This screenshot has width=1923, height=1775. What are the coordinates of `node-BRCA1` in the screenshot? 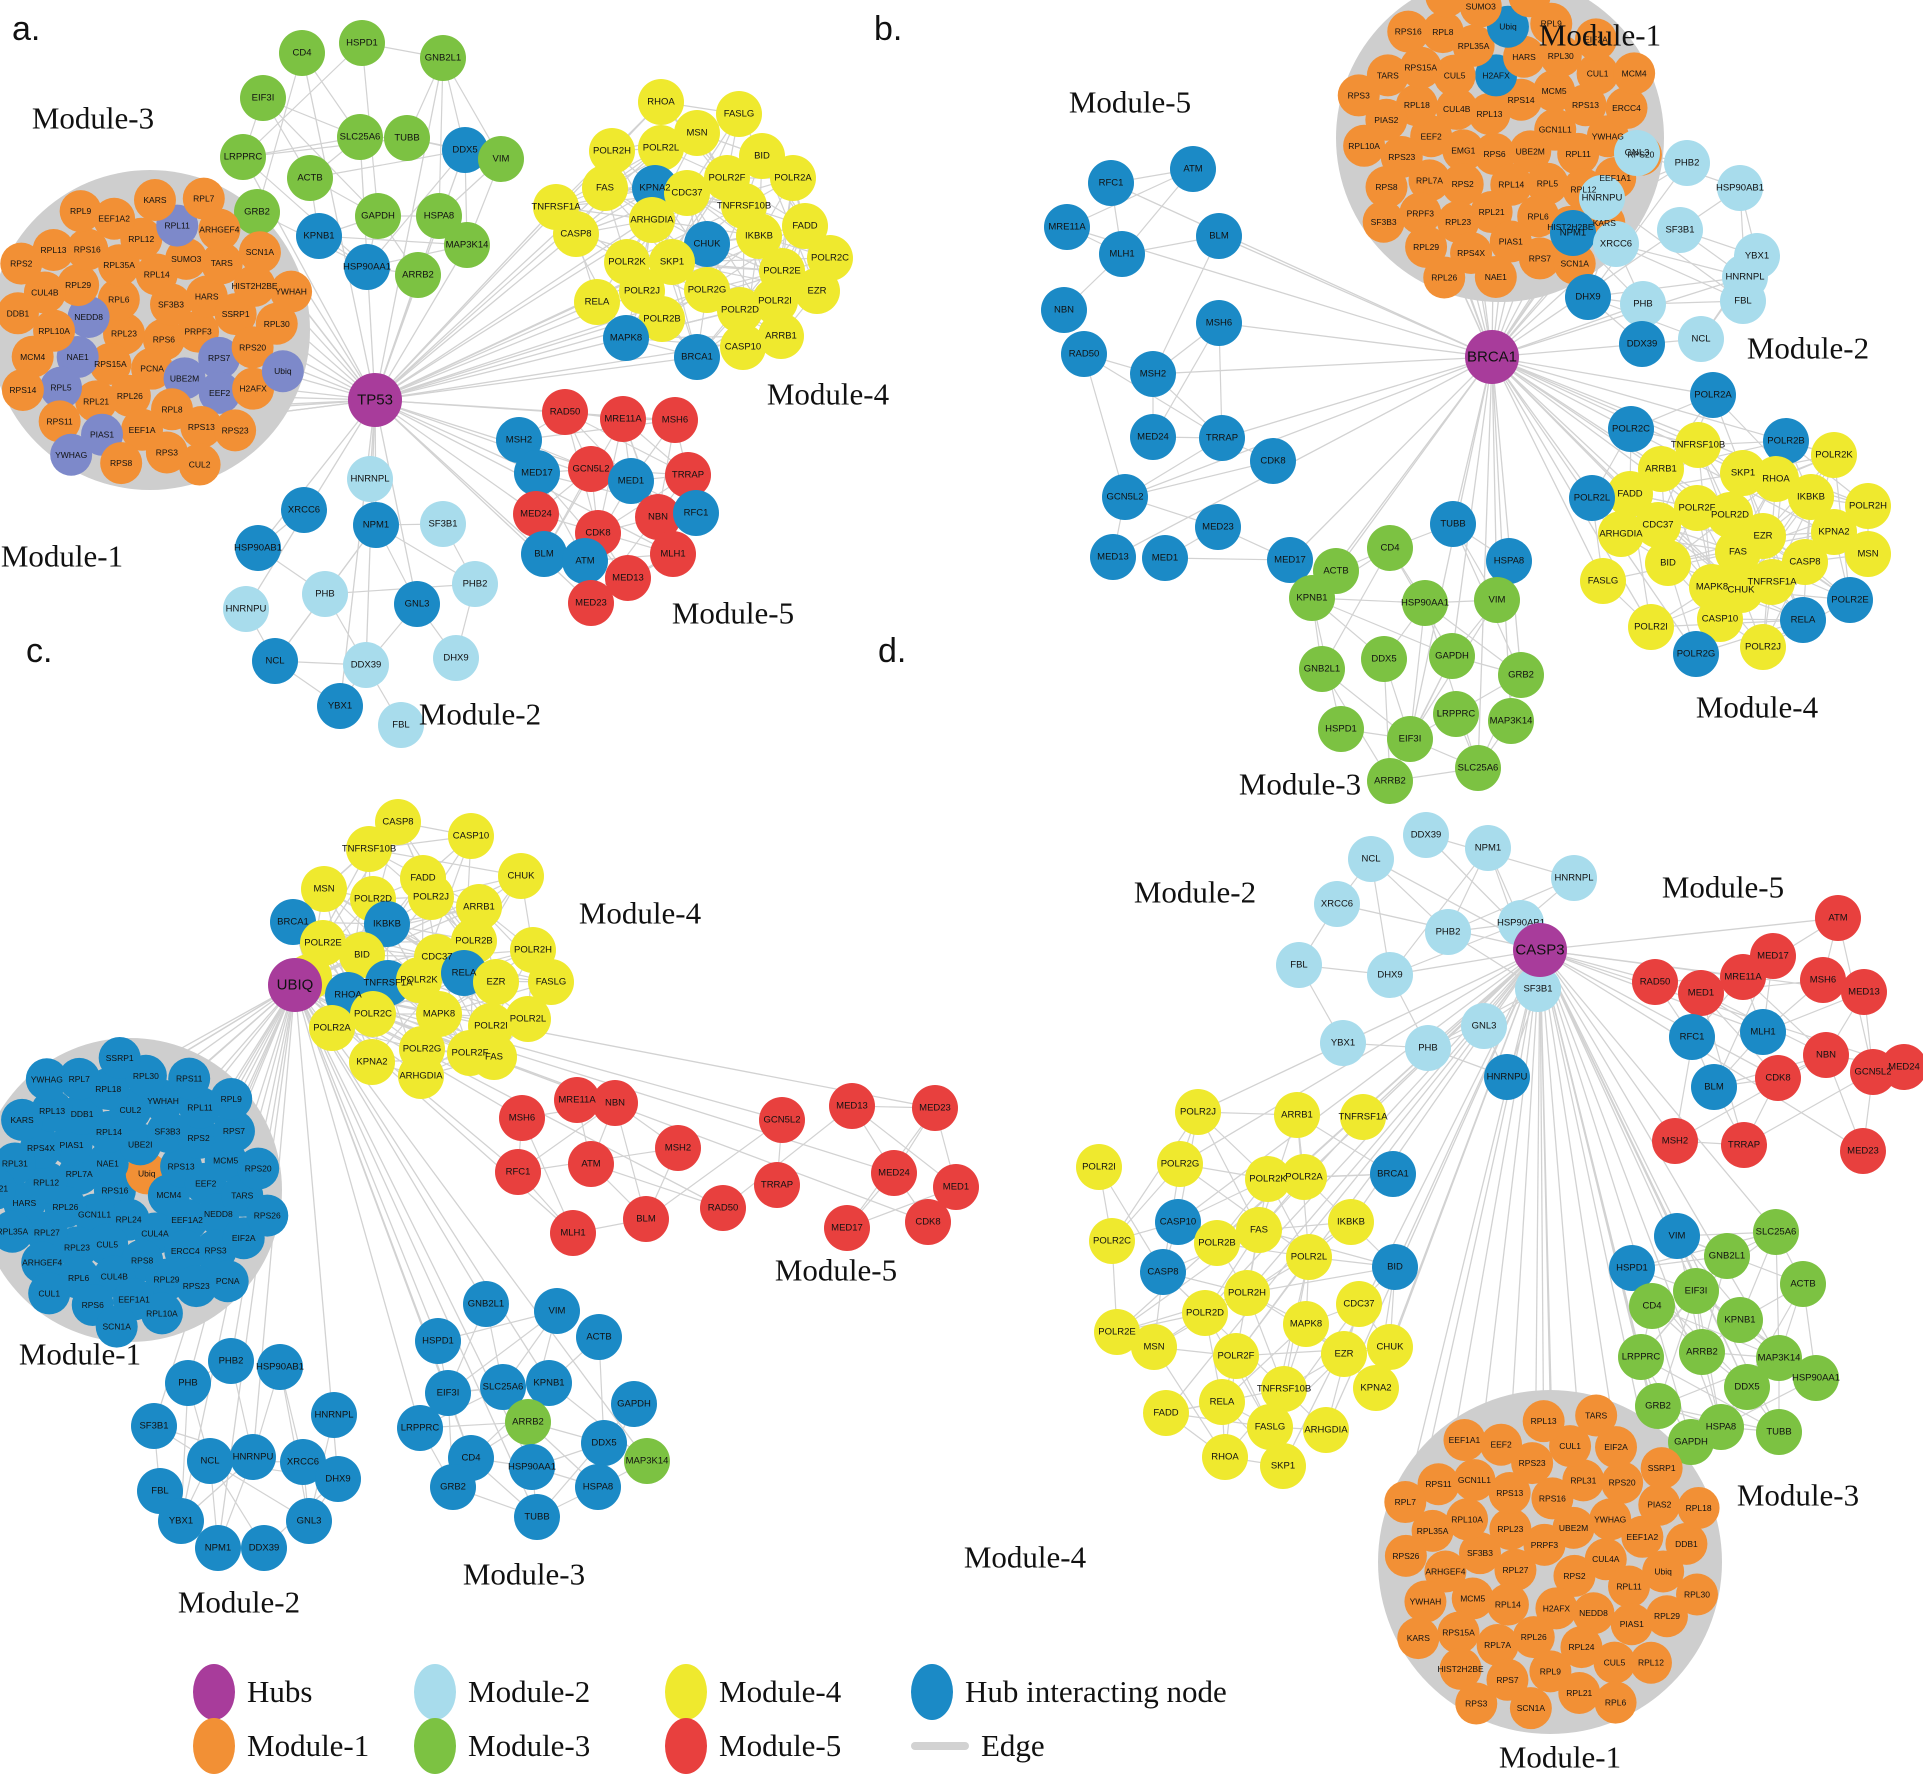 It's located at (697, 357).